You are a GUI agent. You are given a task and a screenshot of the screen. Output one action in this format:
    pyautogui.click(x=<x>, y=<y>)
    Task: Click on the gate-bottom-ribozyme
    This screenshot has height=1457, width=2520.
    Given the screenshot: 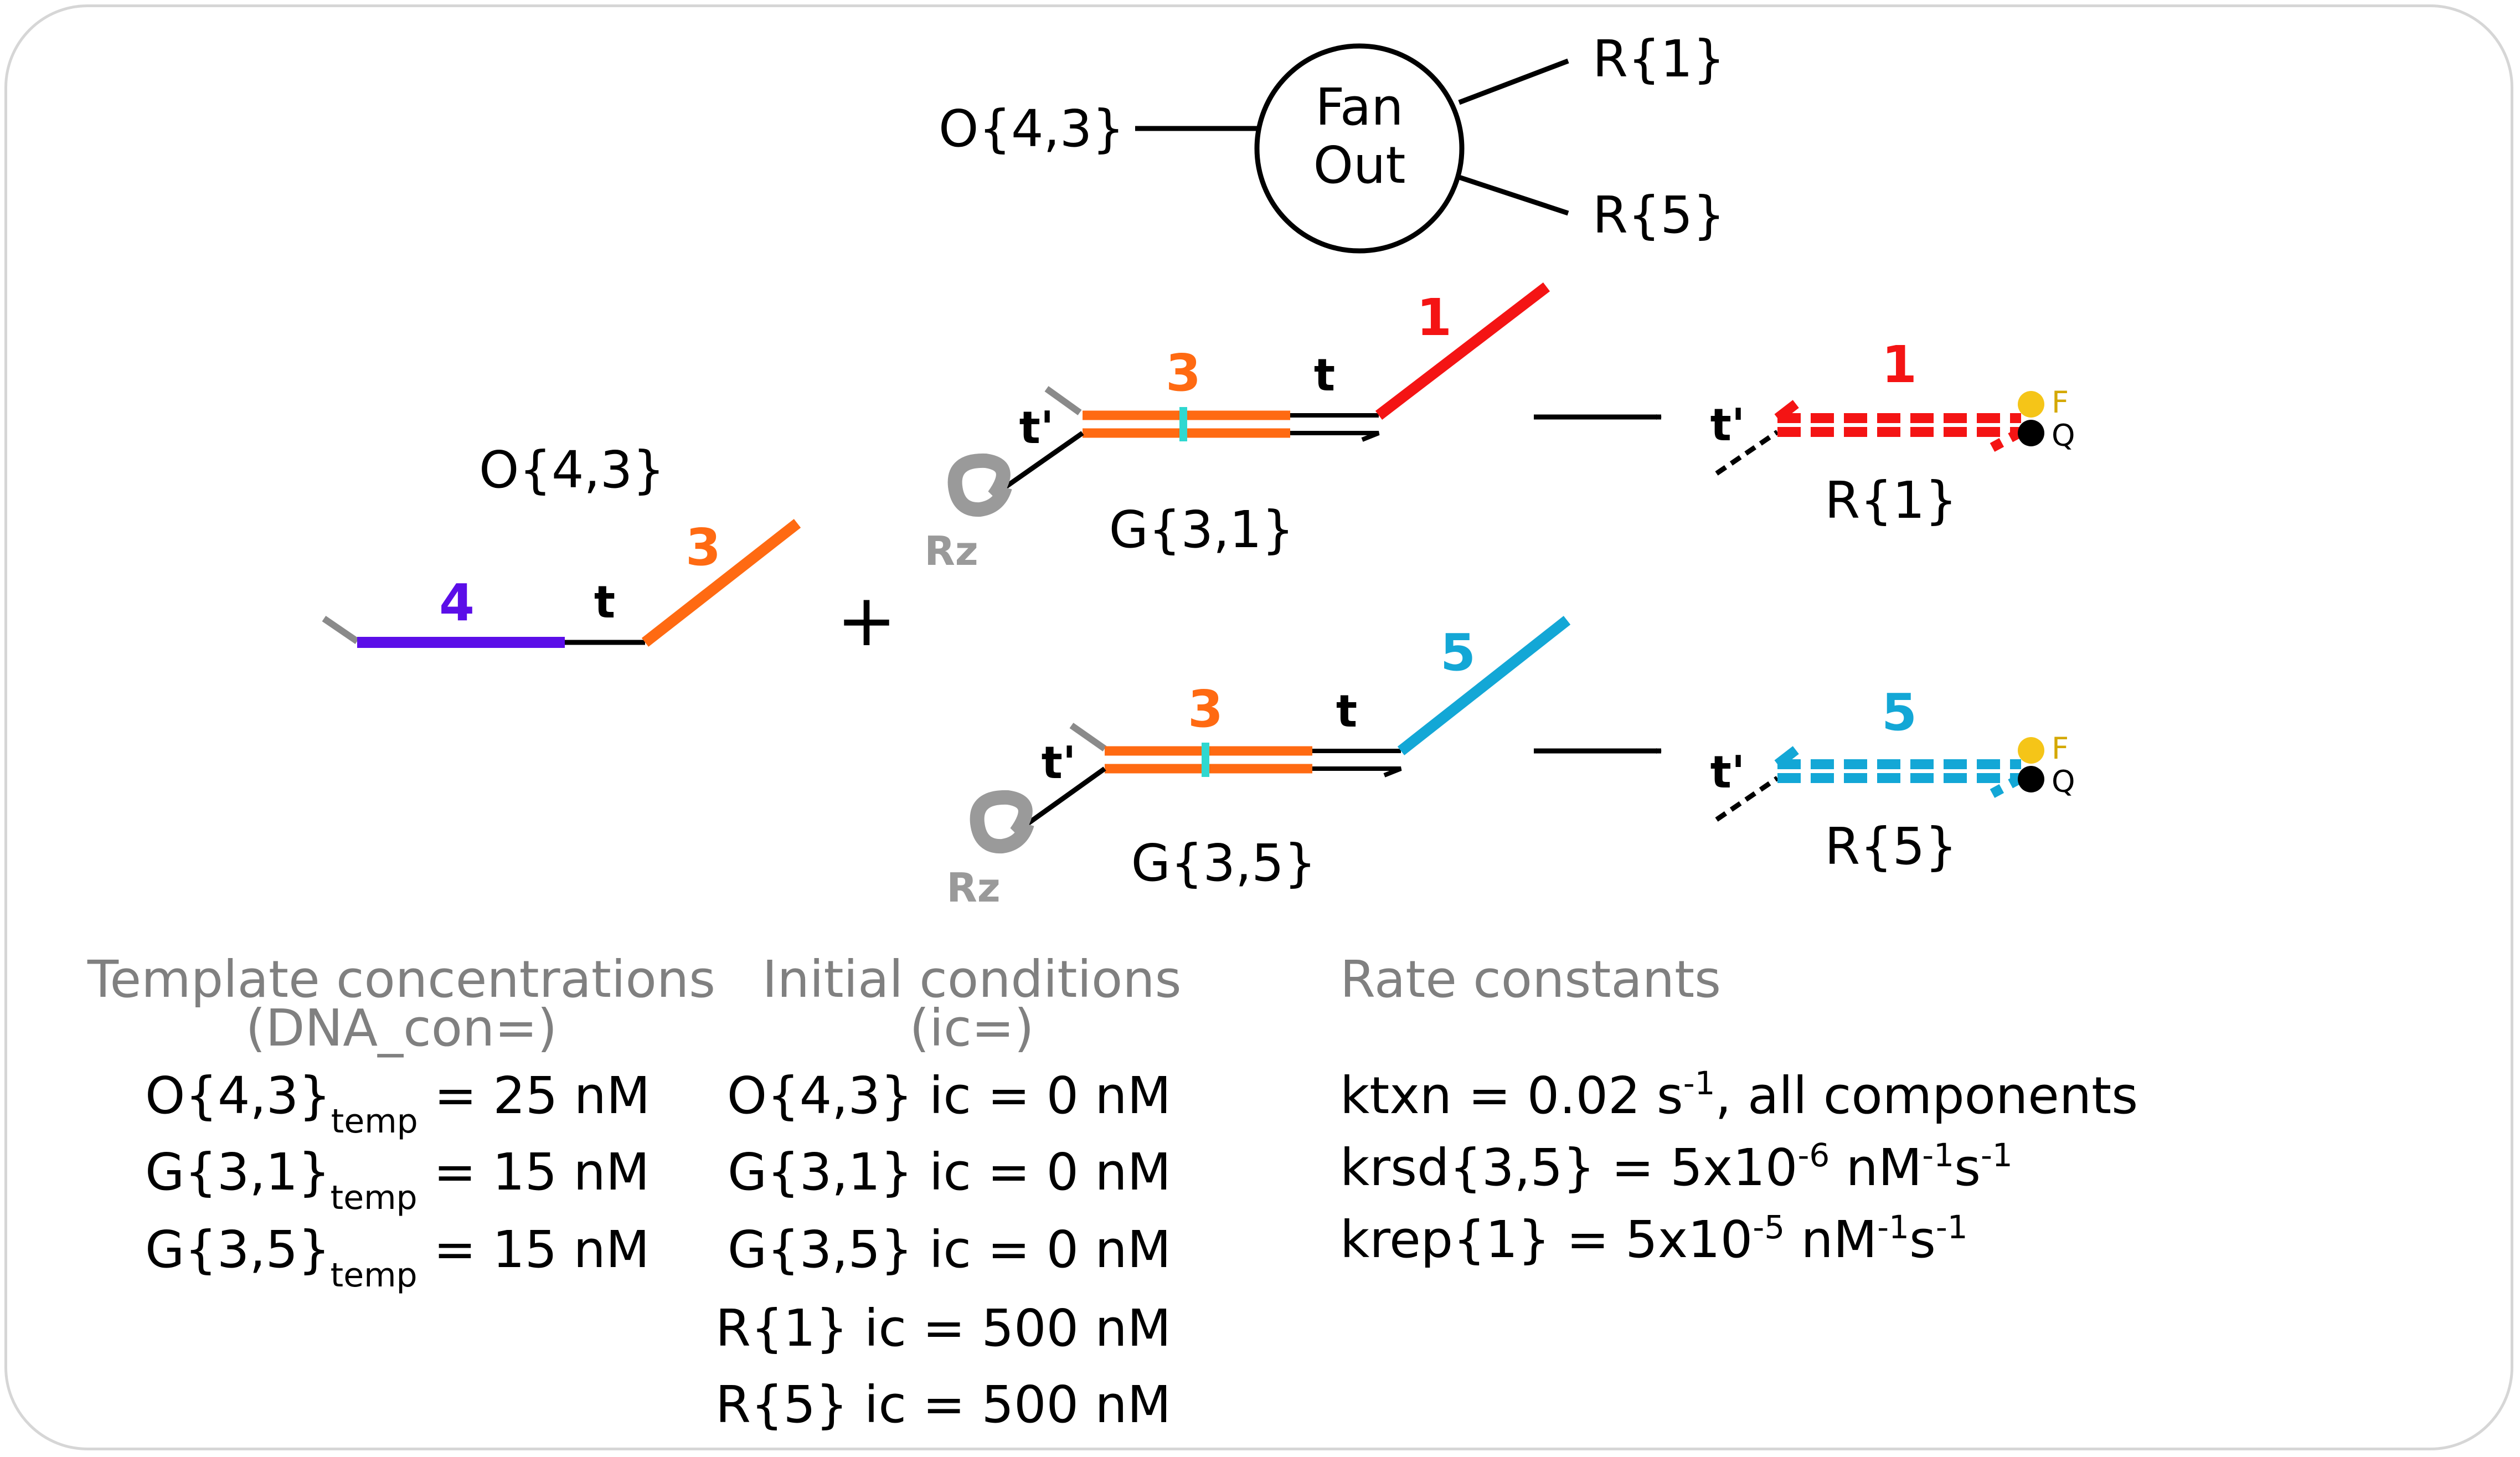 What is the action you would take?
    pyautogui.click(x=1002, y=822)
    